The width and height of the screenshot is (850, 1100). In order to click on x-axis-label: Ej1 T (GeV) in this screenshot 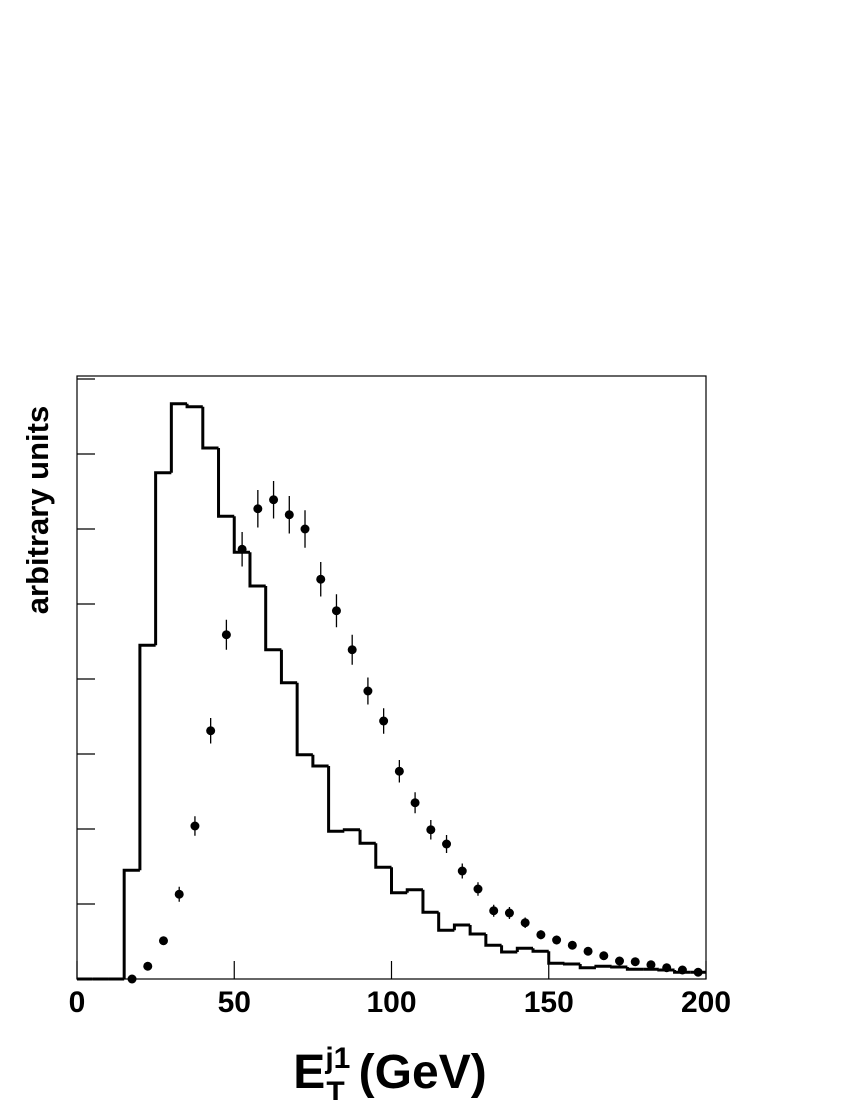, I will do `click(389, 1071)`.